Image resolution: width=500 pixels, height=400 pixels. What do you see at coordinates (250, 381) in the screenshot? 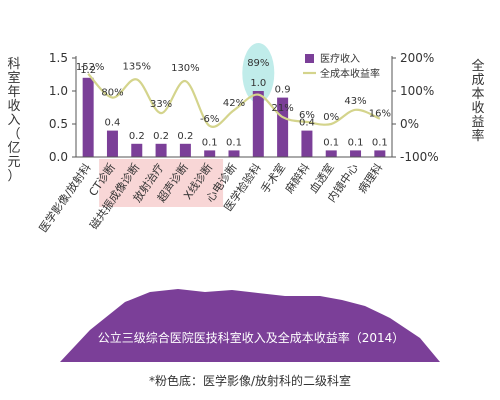
I see `footnote: *粉色底：医学影像/放射科的二级科室` at bounding box center [250, 381].